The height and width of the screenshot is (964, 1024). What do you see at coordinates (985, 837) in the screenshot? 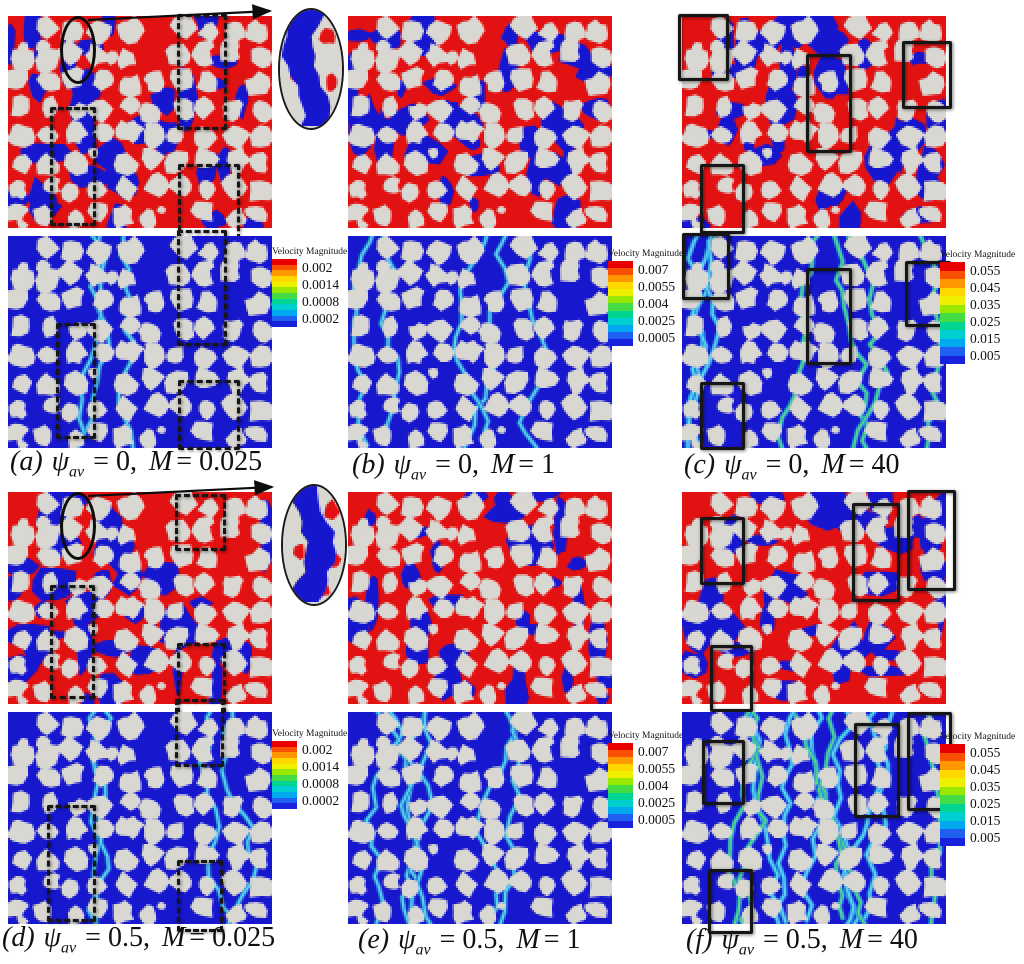
I see `colorbar-tick-label: 0.005` at bounding box center [985, 837].